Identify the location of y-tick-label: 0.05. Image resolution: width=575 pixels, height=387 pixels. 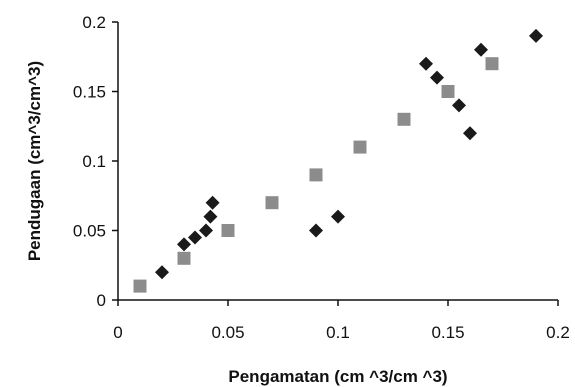
(89, 231).